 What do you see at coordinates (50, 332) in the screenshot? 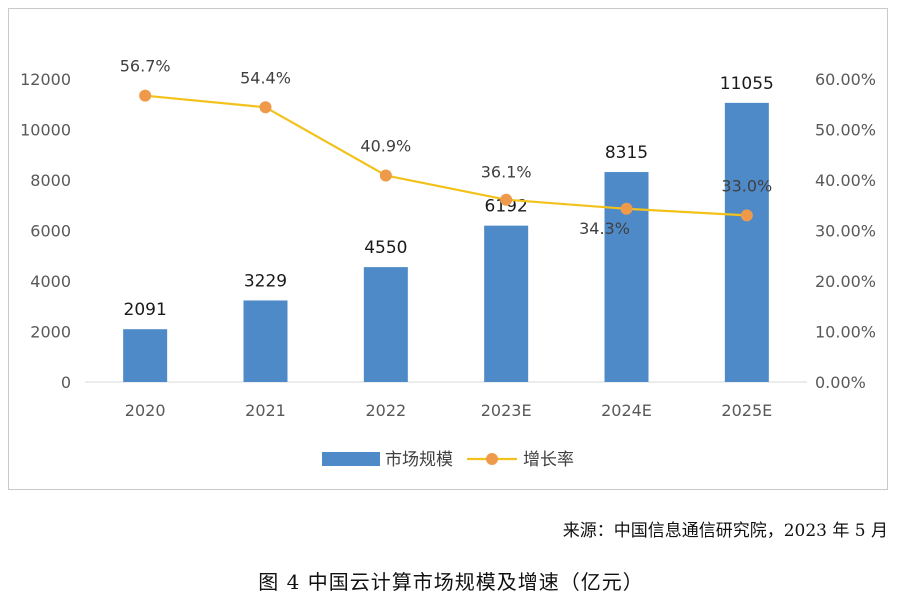
I see `y-left-tick-label: 2000` at bounding box center [50, 332].